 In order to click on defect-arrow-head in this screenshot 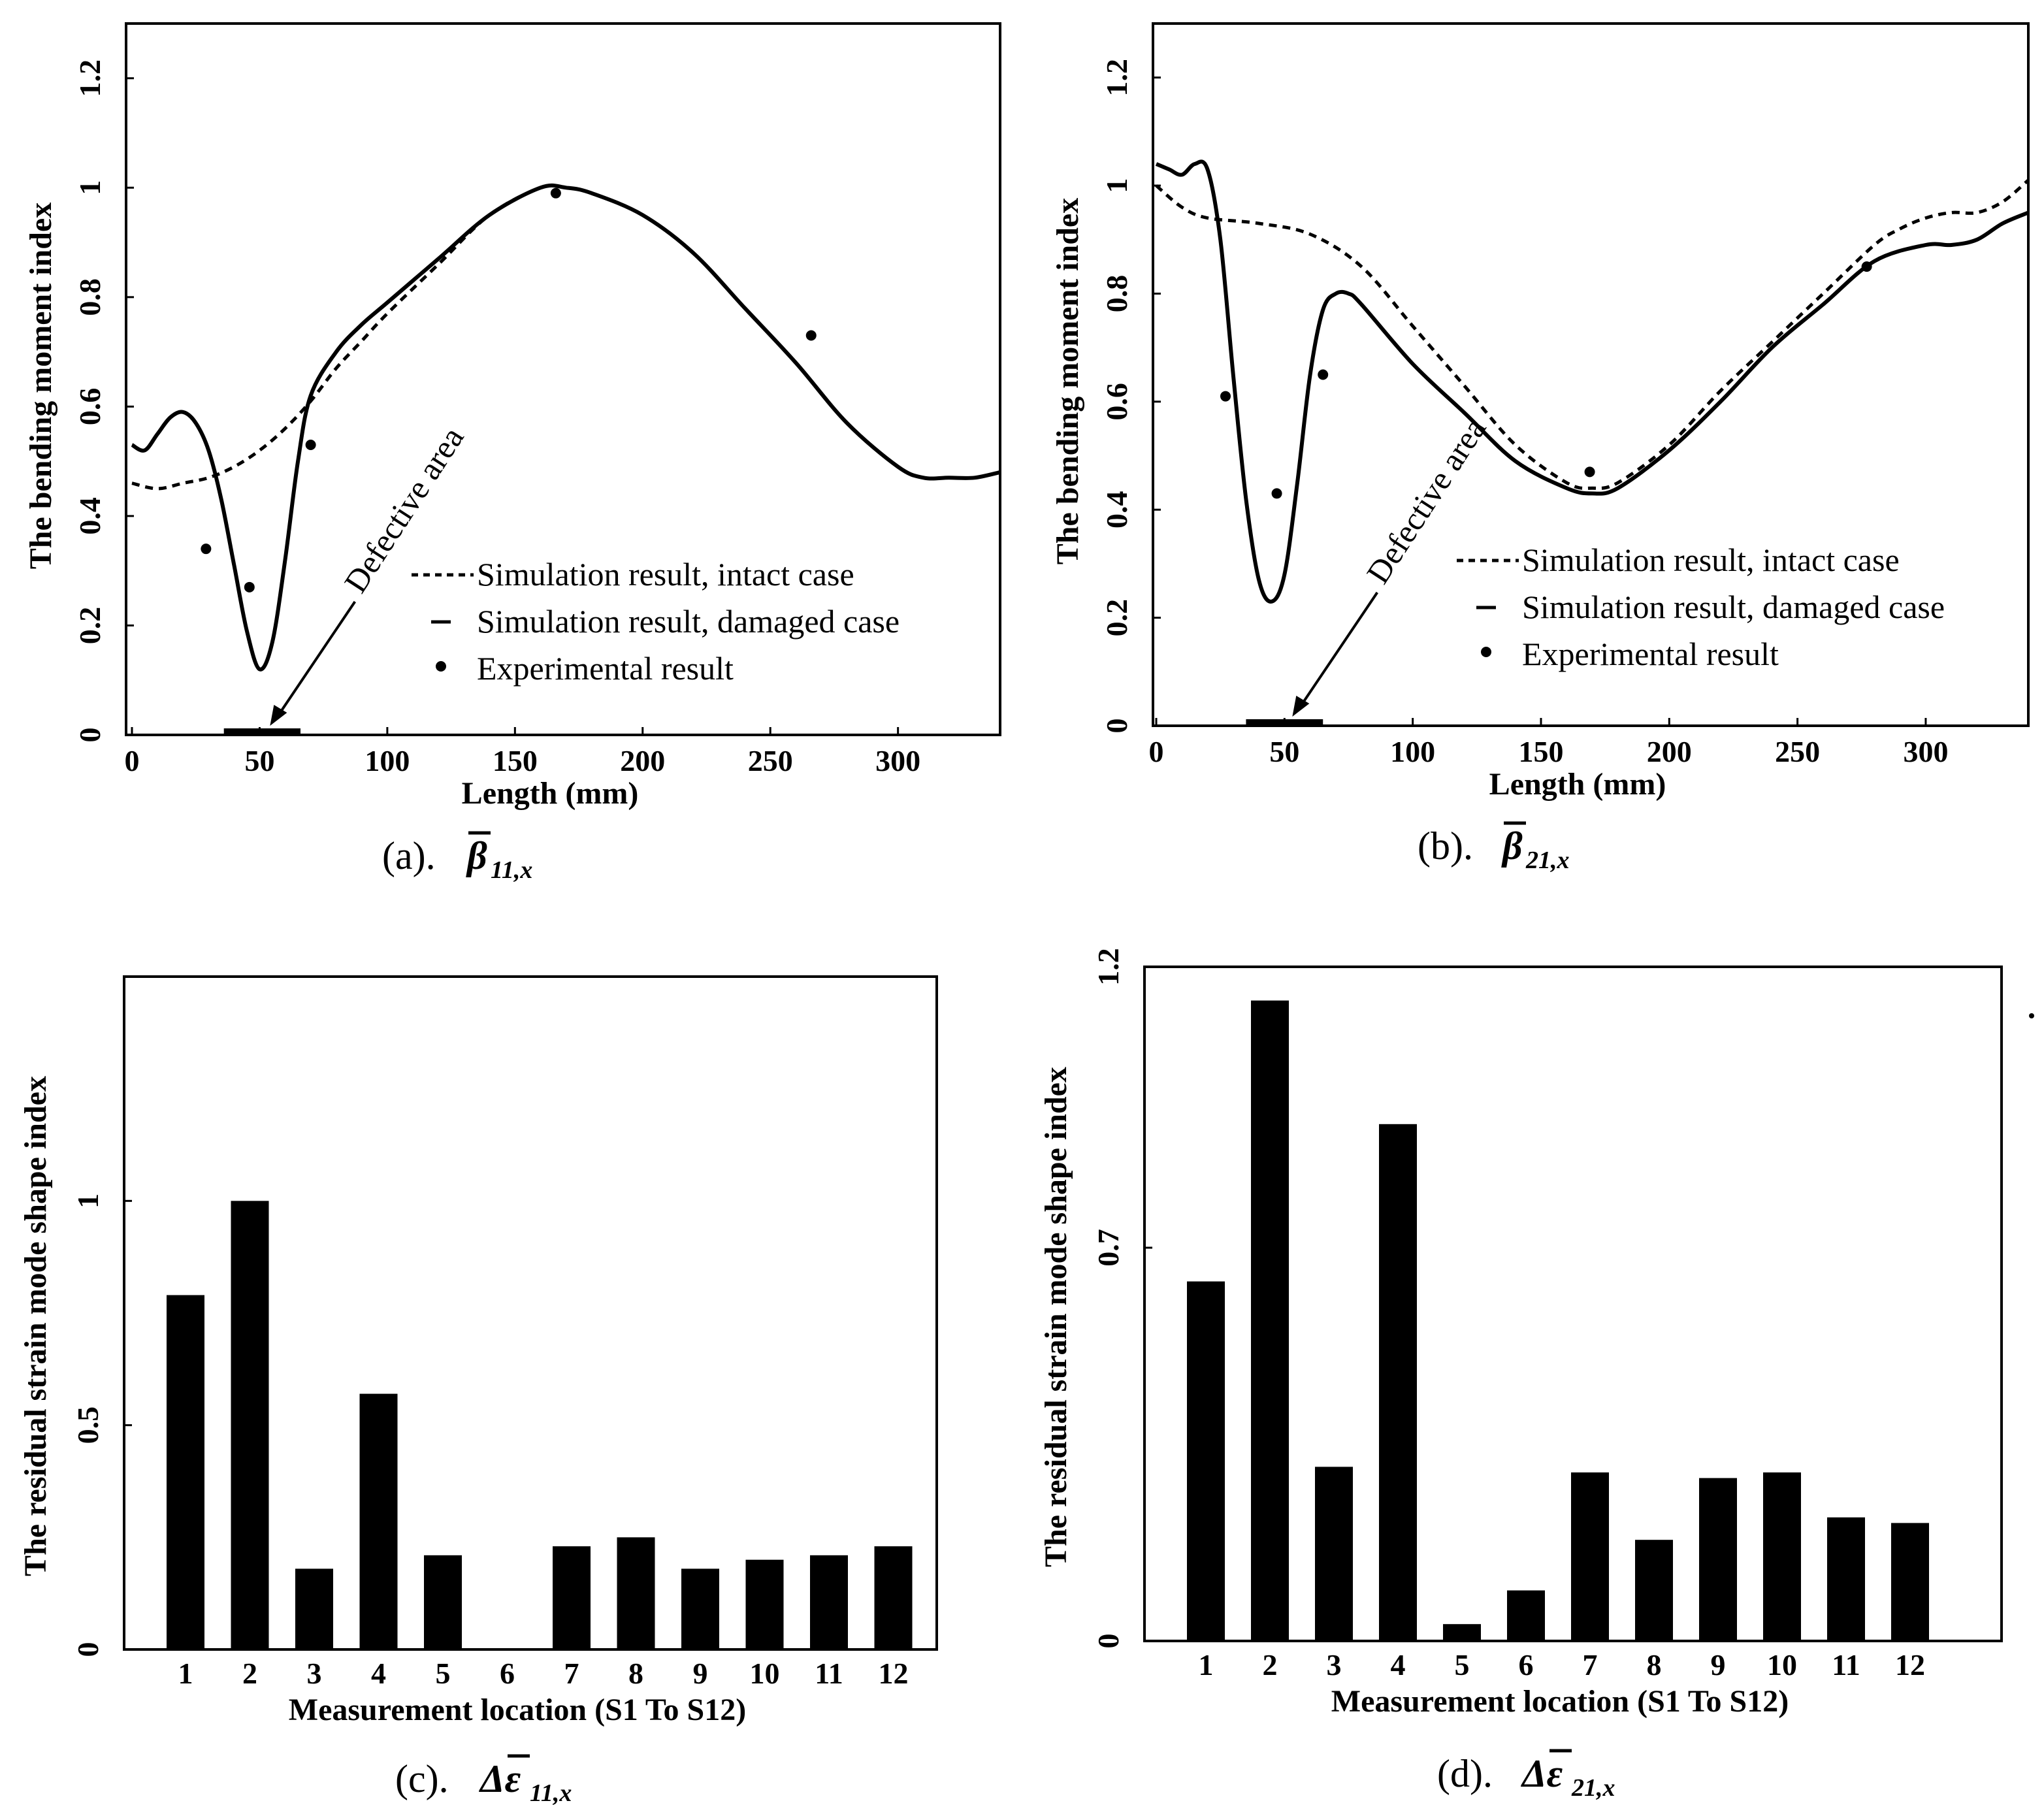, I will do `click(278, 715)`.